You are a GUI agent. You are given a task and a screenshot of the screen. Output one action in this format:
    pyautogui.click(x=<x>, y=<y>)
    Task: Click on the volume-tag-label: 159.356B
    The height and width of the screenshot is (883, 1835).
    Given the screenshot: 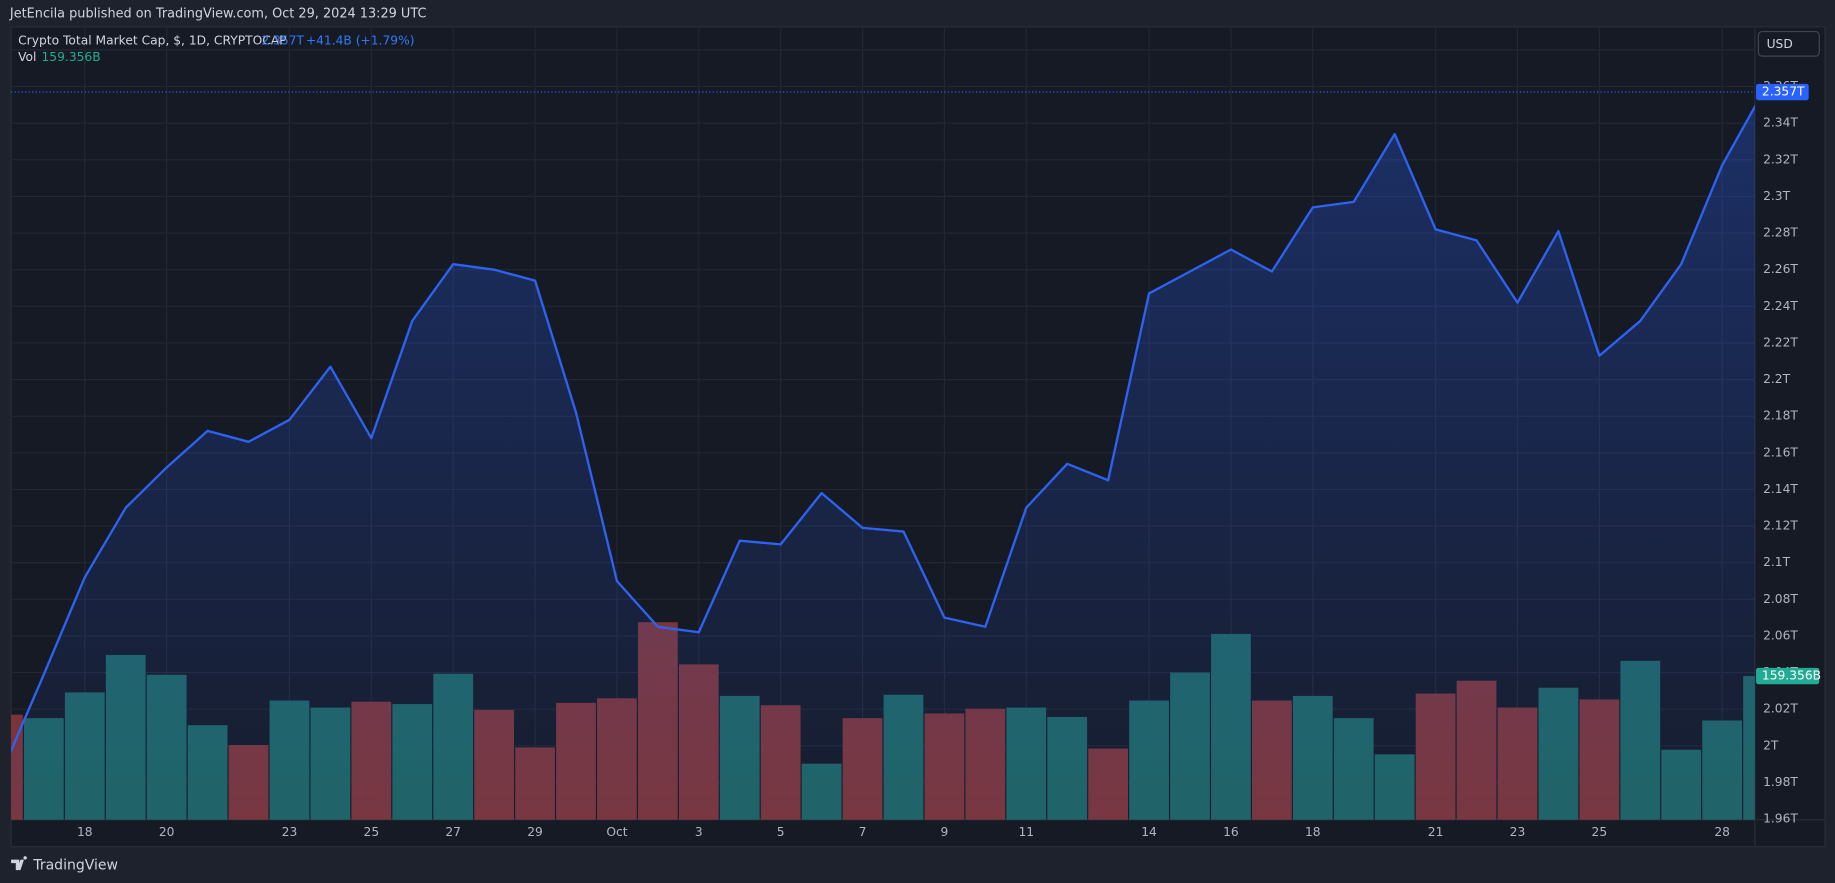 What is the action you would take?
    pyautogui.click(x=1791, y=676)
    